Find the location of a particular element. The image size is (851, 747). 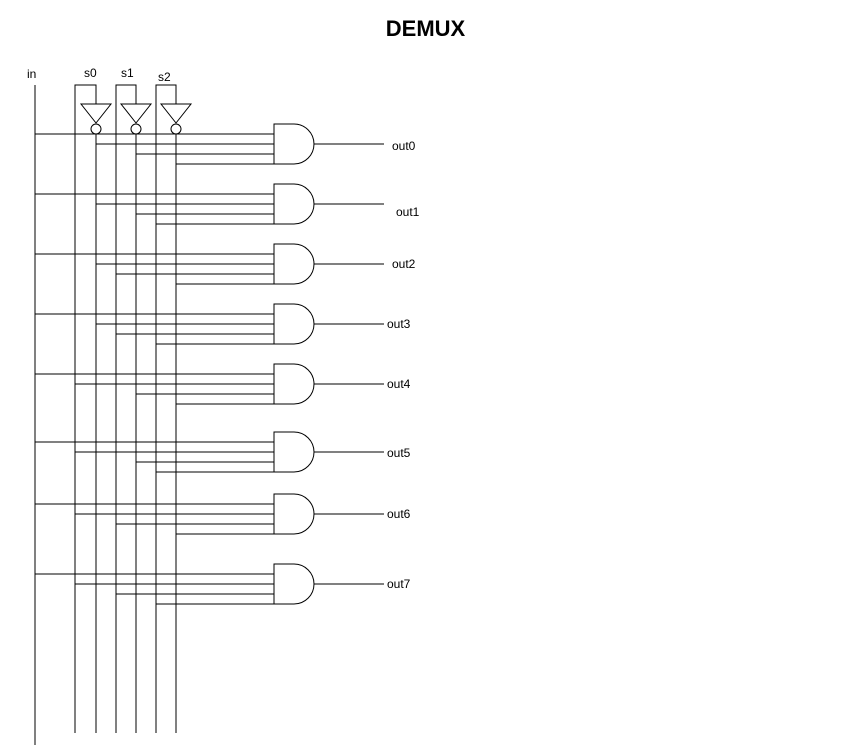

and-gate-3-icon is located at coordinates (294, 324).